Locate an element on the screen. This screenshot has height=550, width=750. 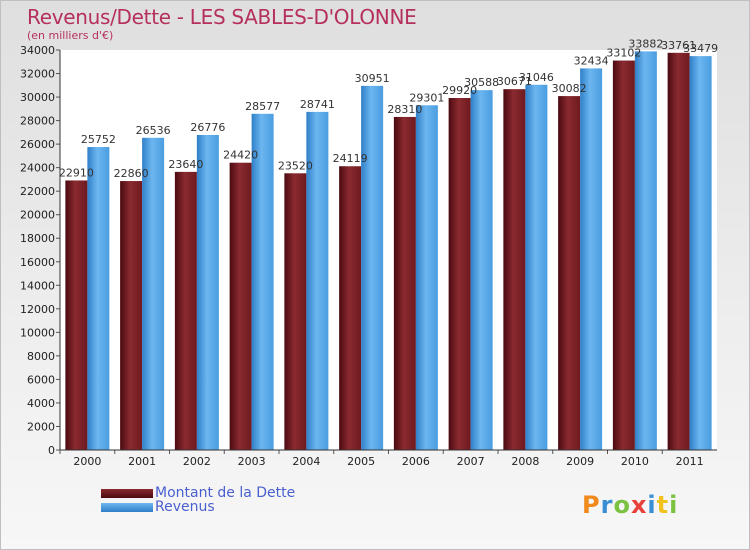
x-tick-label: 2000 is located at coordinates (87, 461).